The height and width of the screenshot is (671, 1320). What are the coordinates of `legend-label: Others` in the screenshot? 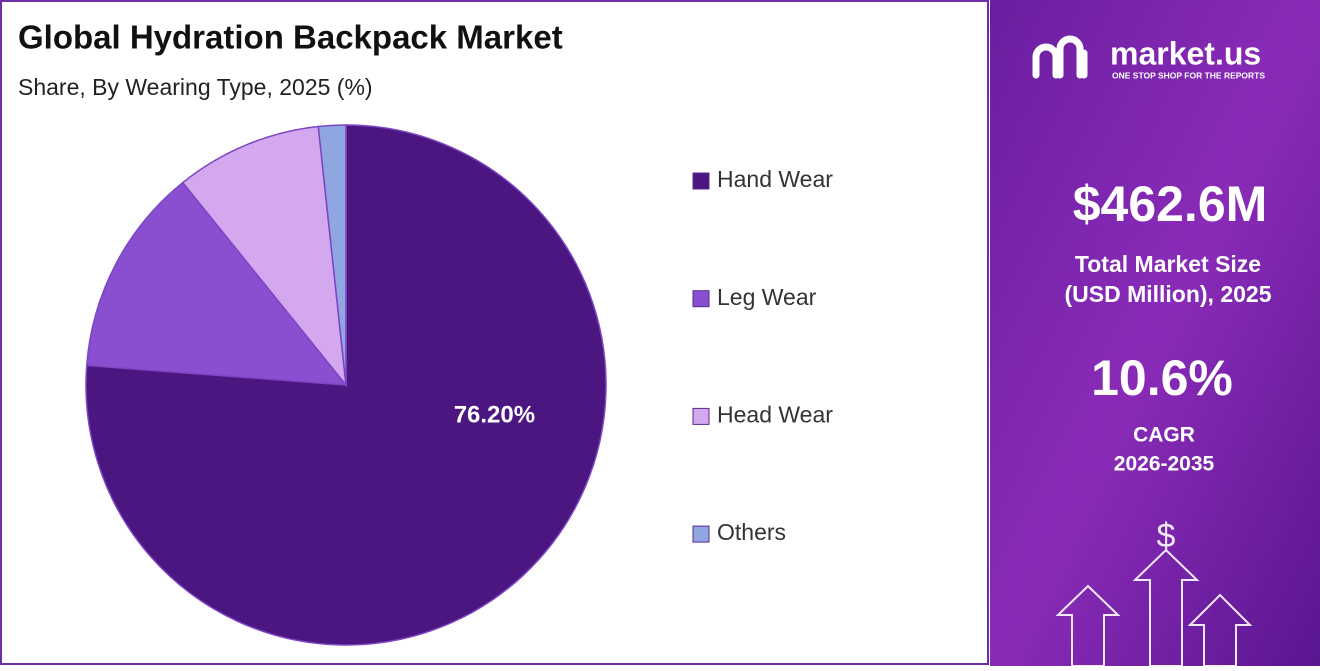 It's located at (751, 532).